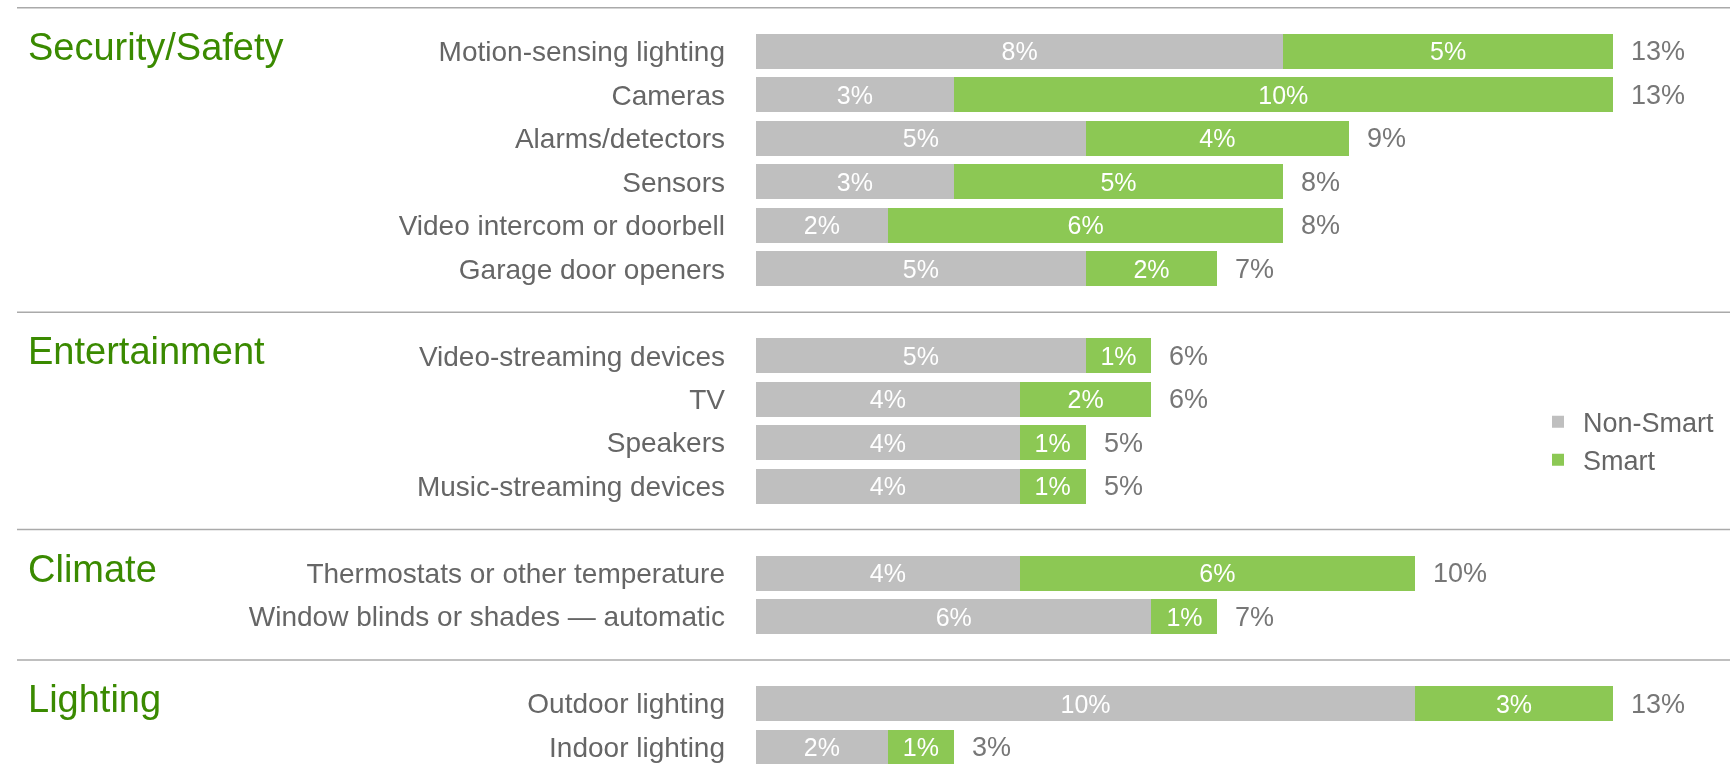  I want to click on total-label: 10%, so click(1460, 573).